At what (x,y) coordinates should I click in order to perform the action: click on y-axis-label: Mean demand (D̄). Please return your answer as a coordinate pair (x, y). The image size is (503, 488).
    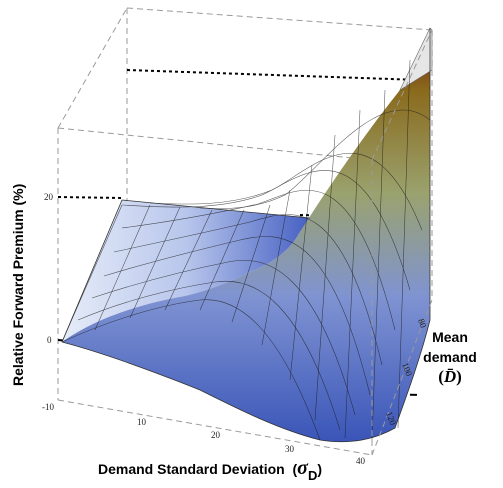
    Looking at the image, I should click on (450, 357).